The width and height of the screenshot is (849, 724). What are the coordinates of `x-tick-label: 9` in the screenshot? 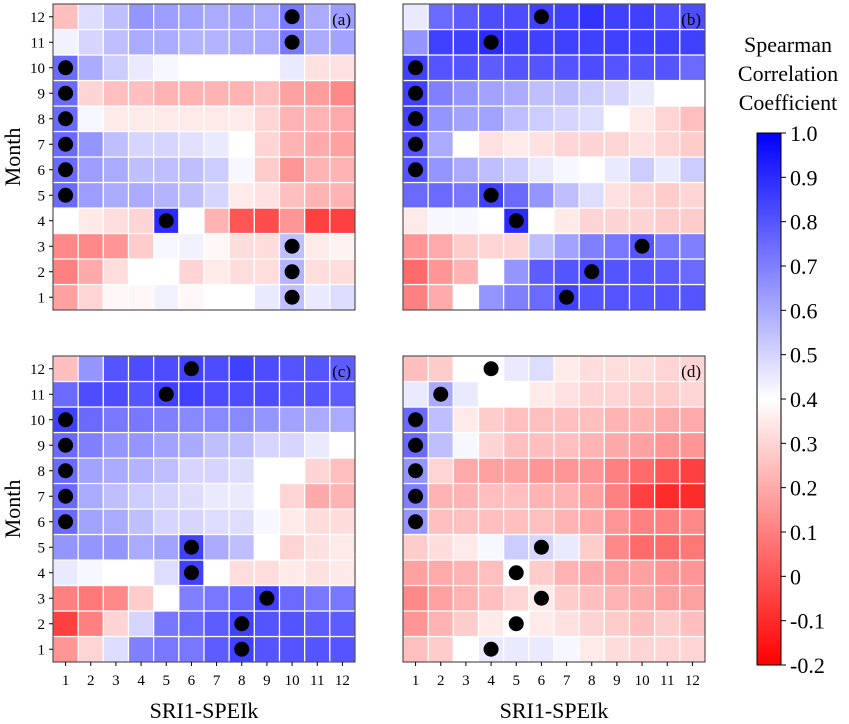 It's located at (267, 681).